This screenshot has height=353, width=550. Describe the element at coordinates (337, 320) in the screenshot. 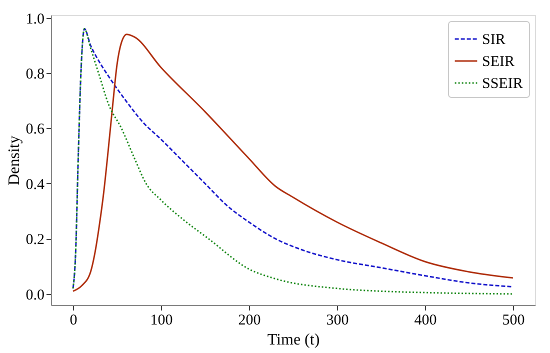

I see `x-tick-label: 300` at that location.